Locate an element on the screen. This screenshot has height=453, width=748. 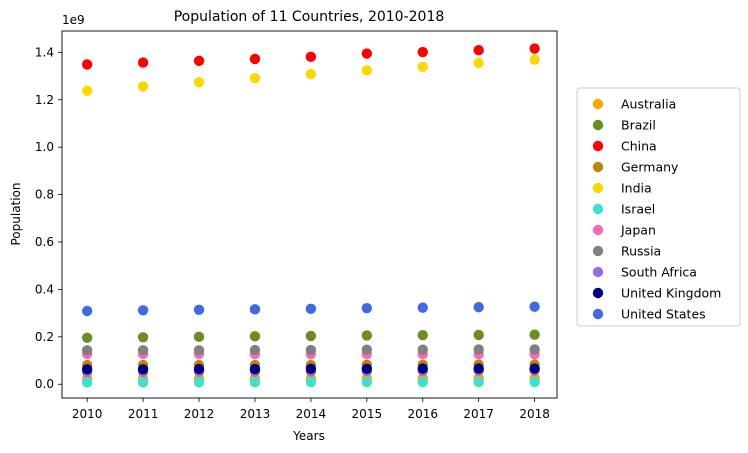
point-united-states-2010 is located at coordinates (87, 311).